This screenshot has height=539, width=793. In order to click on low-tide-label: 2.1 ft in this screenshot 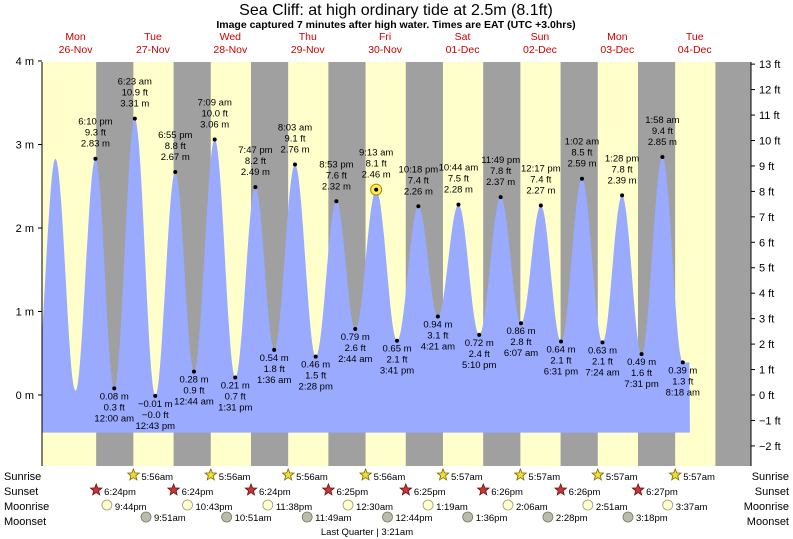, I will do `click(396, 360)`.